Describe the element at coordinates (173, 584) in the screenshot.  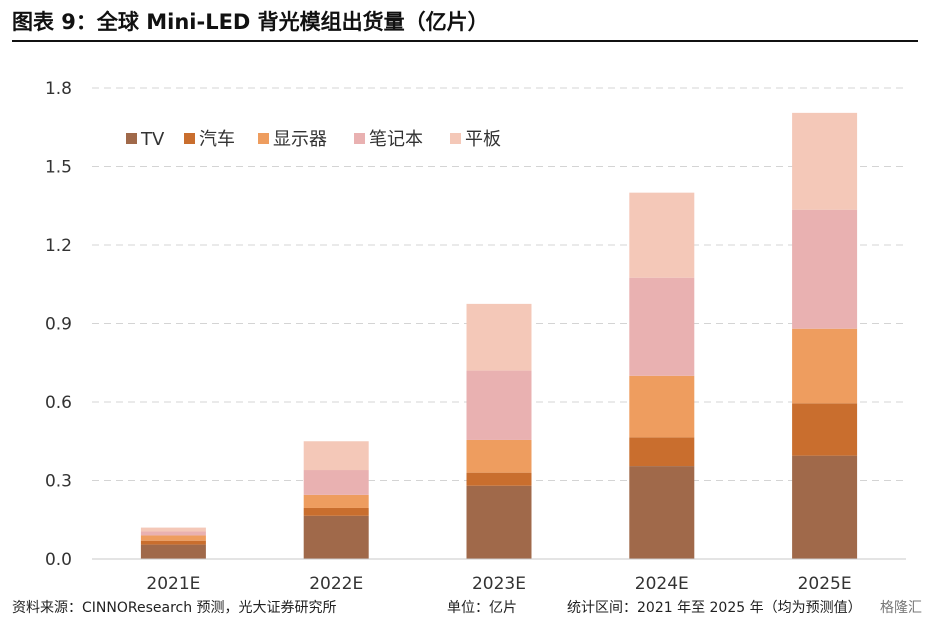
I see `x-tick-label: 2021E` at that location.